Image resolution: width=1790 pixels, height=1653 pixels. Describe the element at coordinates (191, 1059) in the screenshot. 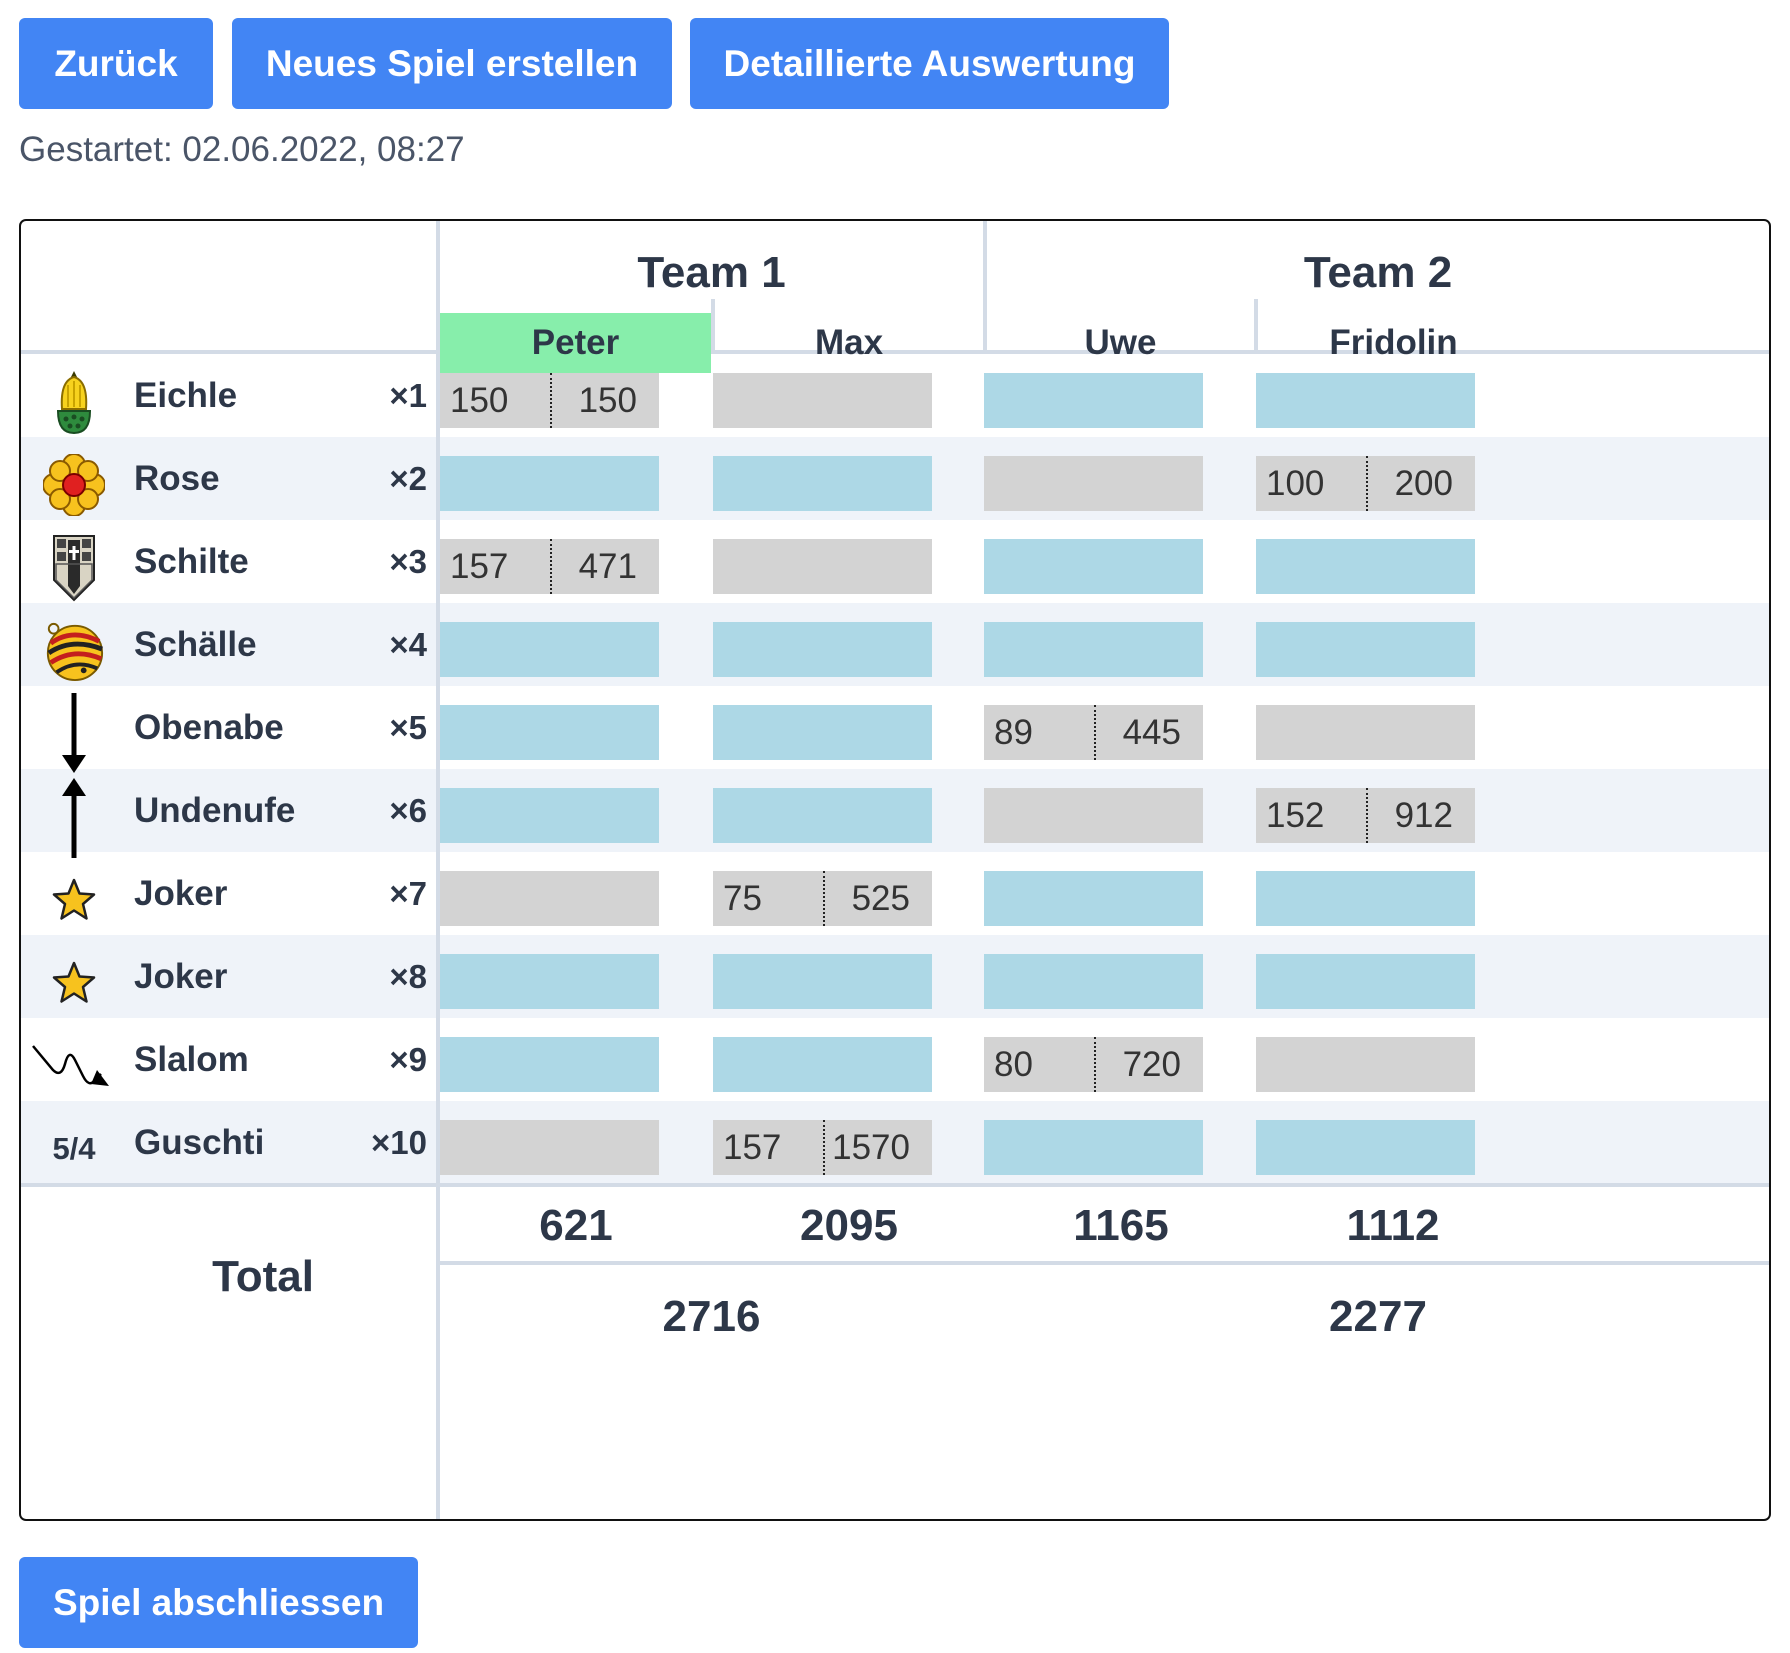

I see `game-label: Slalom` at that location.